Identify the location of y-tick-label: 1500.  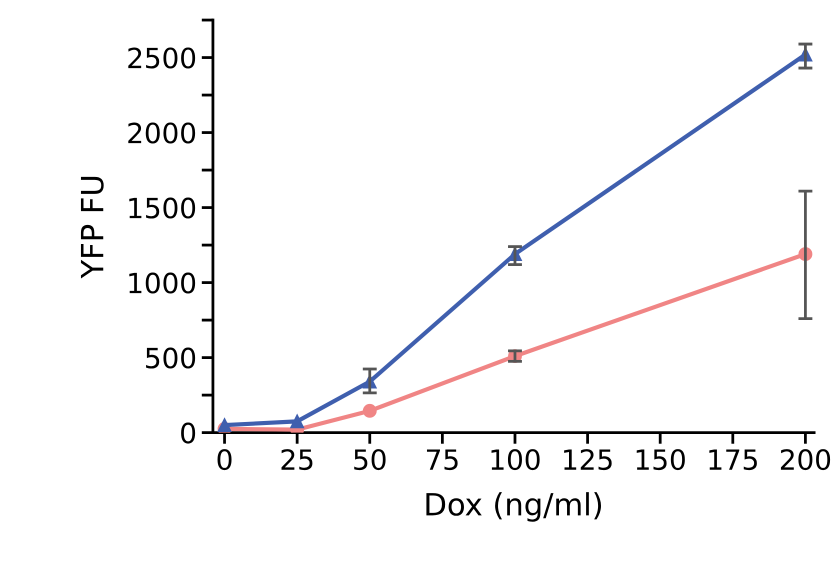
(162, 208).